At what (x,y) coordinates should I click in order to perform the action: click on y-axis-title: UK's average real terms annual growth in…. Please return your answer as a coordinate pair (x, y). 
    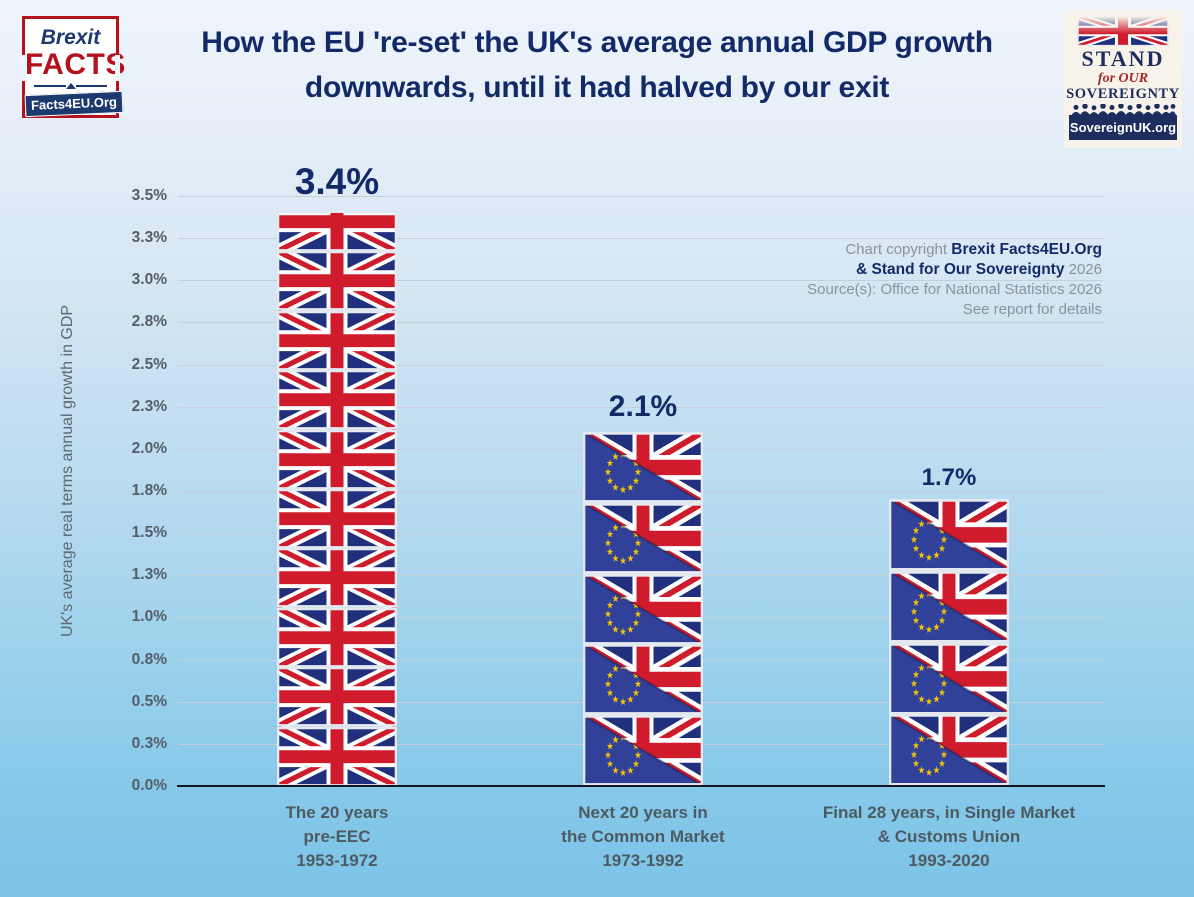
    Looking at the image, I should click on (67, 471).